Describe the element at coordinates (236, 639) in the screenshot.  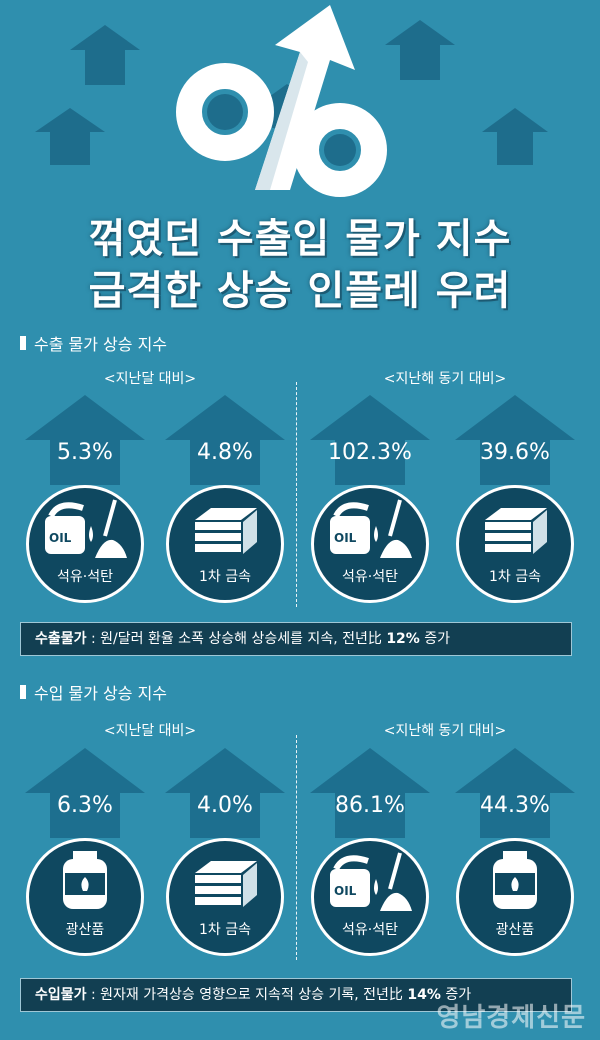
I see `export-banner-text: : 원/달러 환율 소폭 상승해 상승세를 지속, 전년比` at that location.